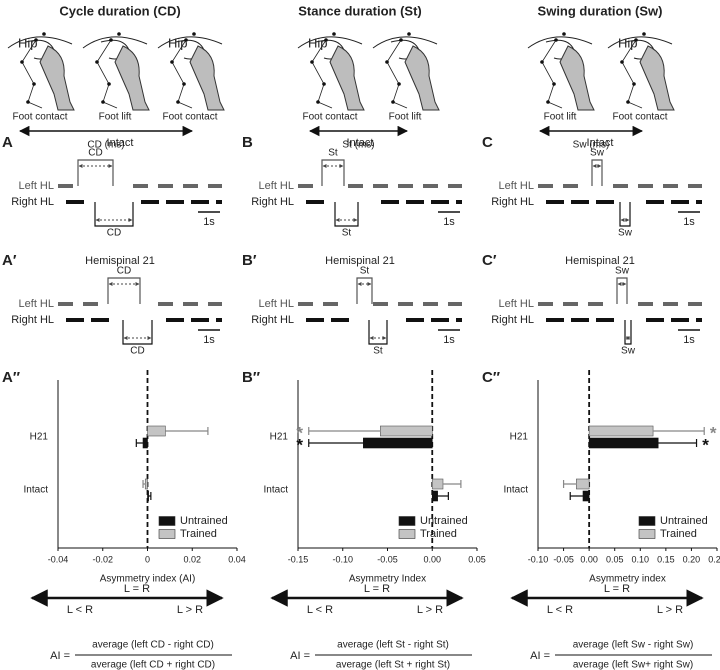 The height and width of the screenshot is (670, 720). I want to click on panel-letter: C′, so click(489, 260).